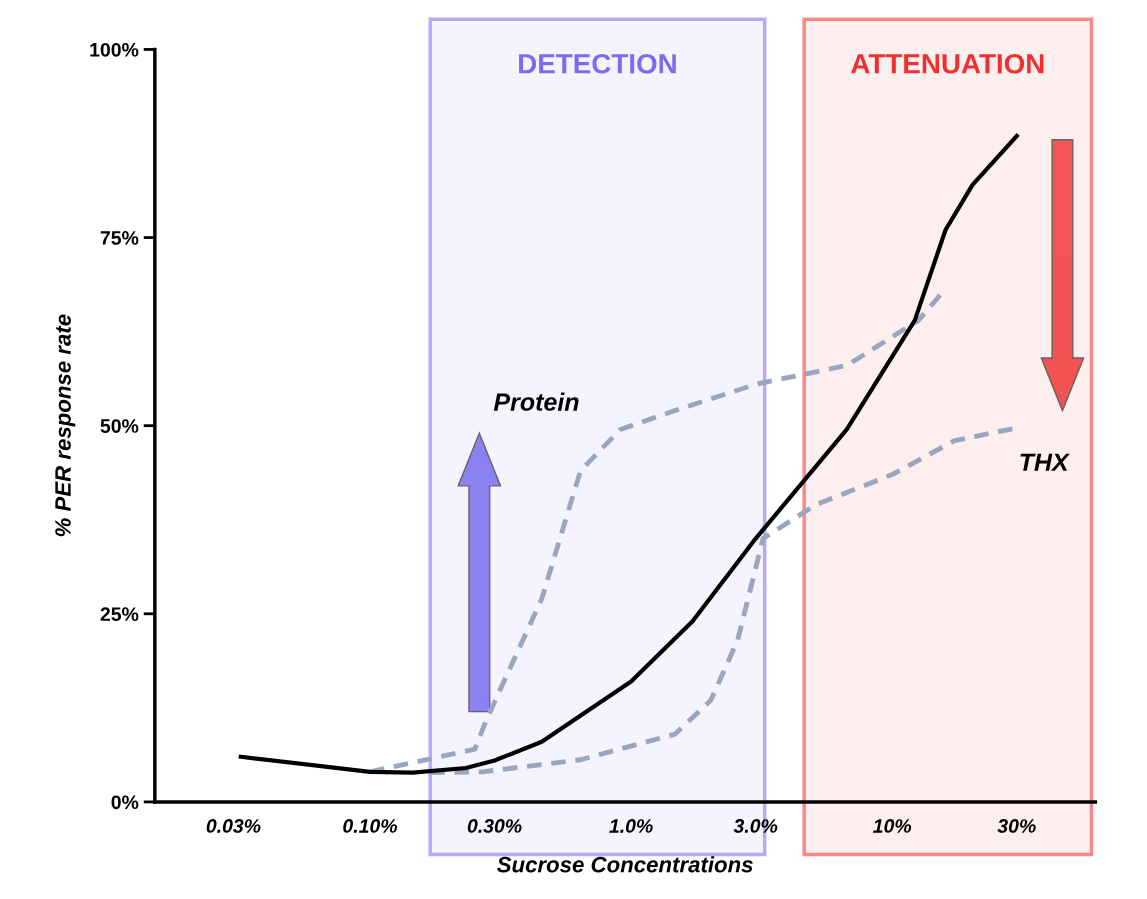  What do you see at coordinates (119, 238) in the screenshot?
I see `y-tick-label: 75%` at bounding box center [119, 238].